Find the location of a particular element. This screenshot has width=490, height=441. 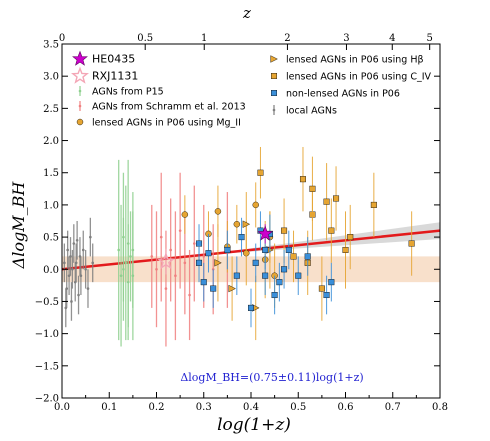

legend-left-1-marker is located at coordinates (80, 75).